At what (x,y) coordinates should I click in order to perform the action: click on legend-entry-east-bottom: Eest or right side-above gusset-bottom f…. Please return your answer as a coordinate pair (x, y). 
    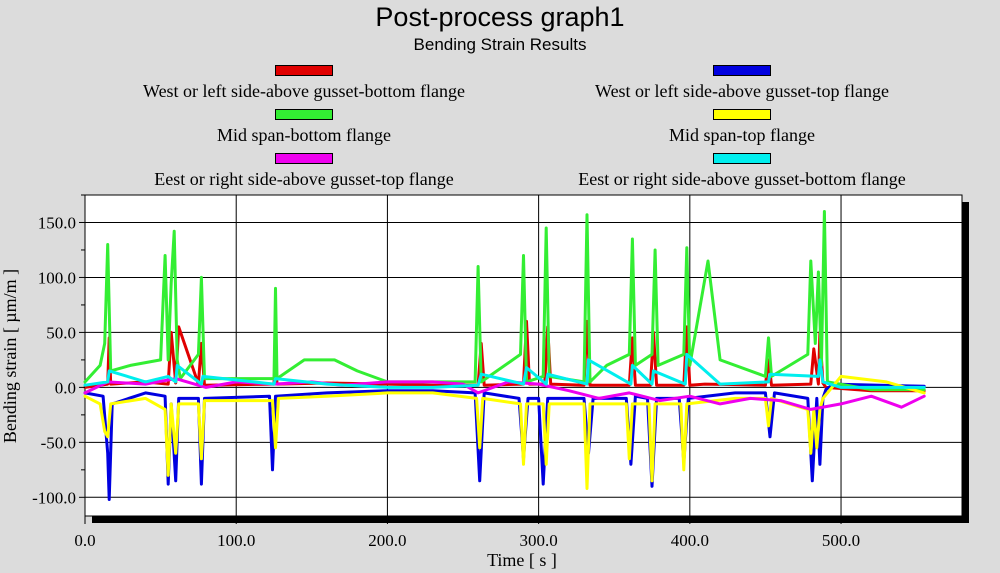
    Looking at the image, I should click on (742, 171).